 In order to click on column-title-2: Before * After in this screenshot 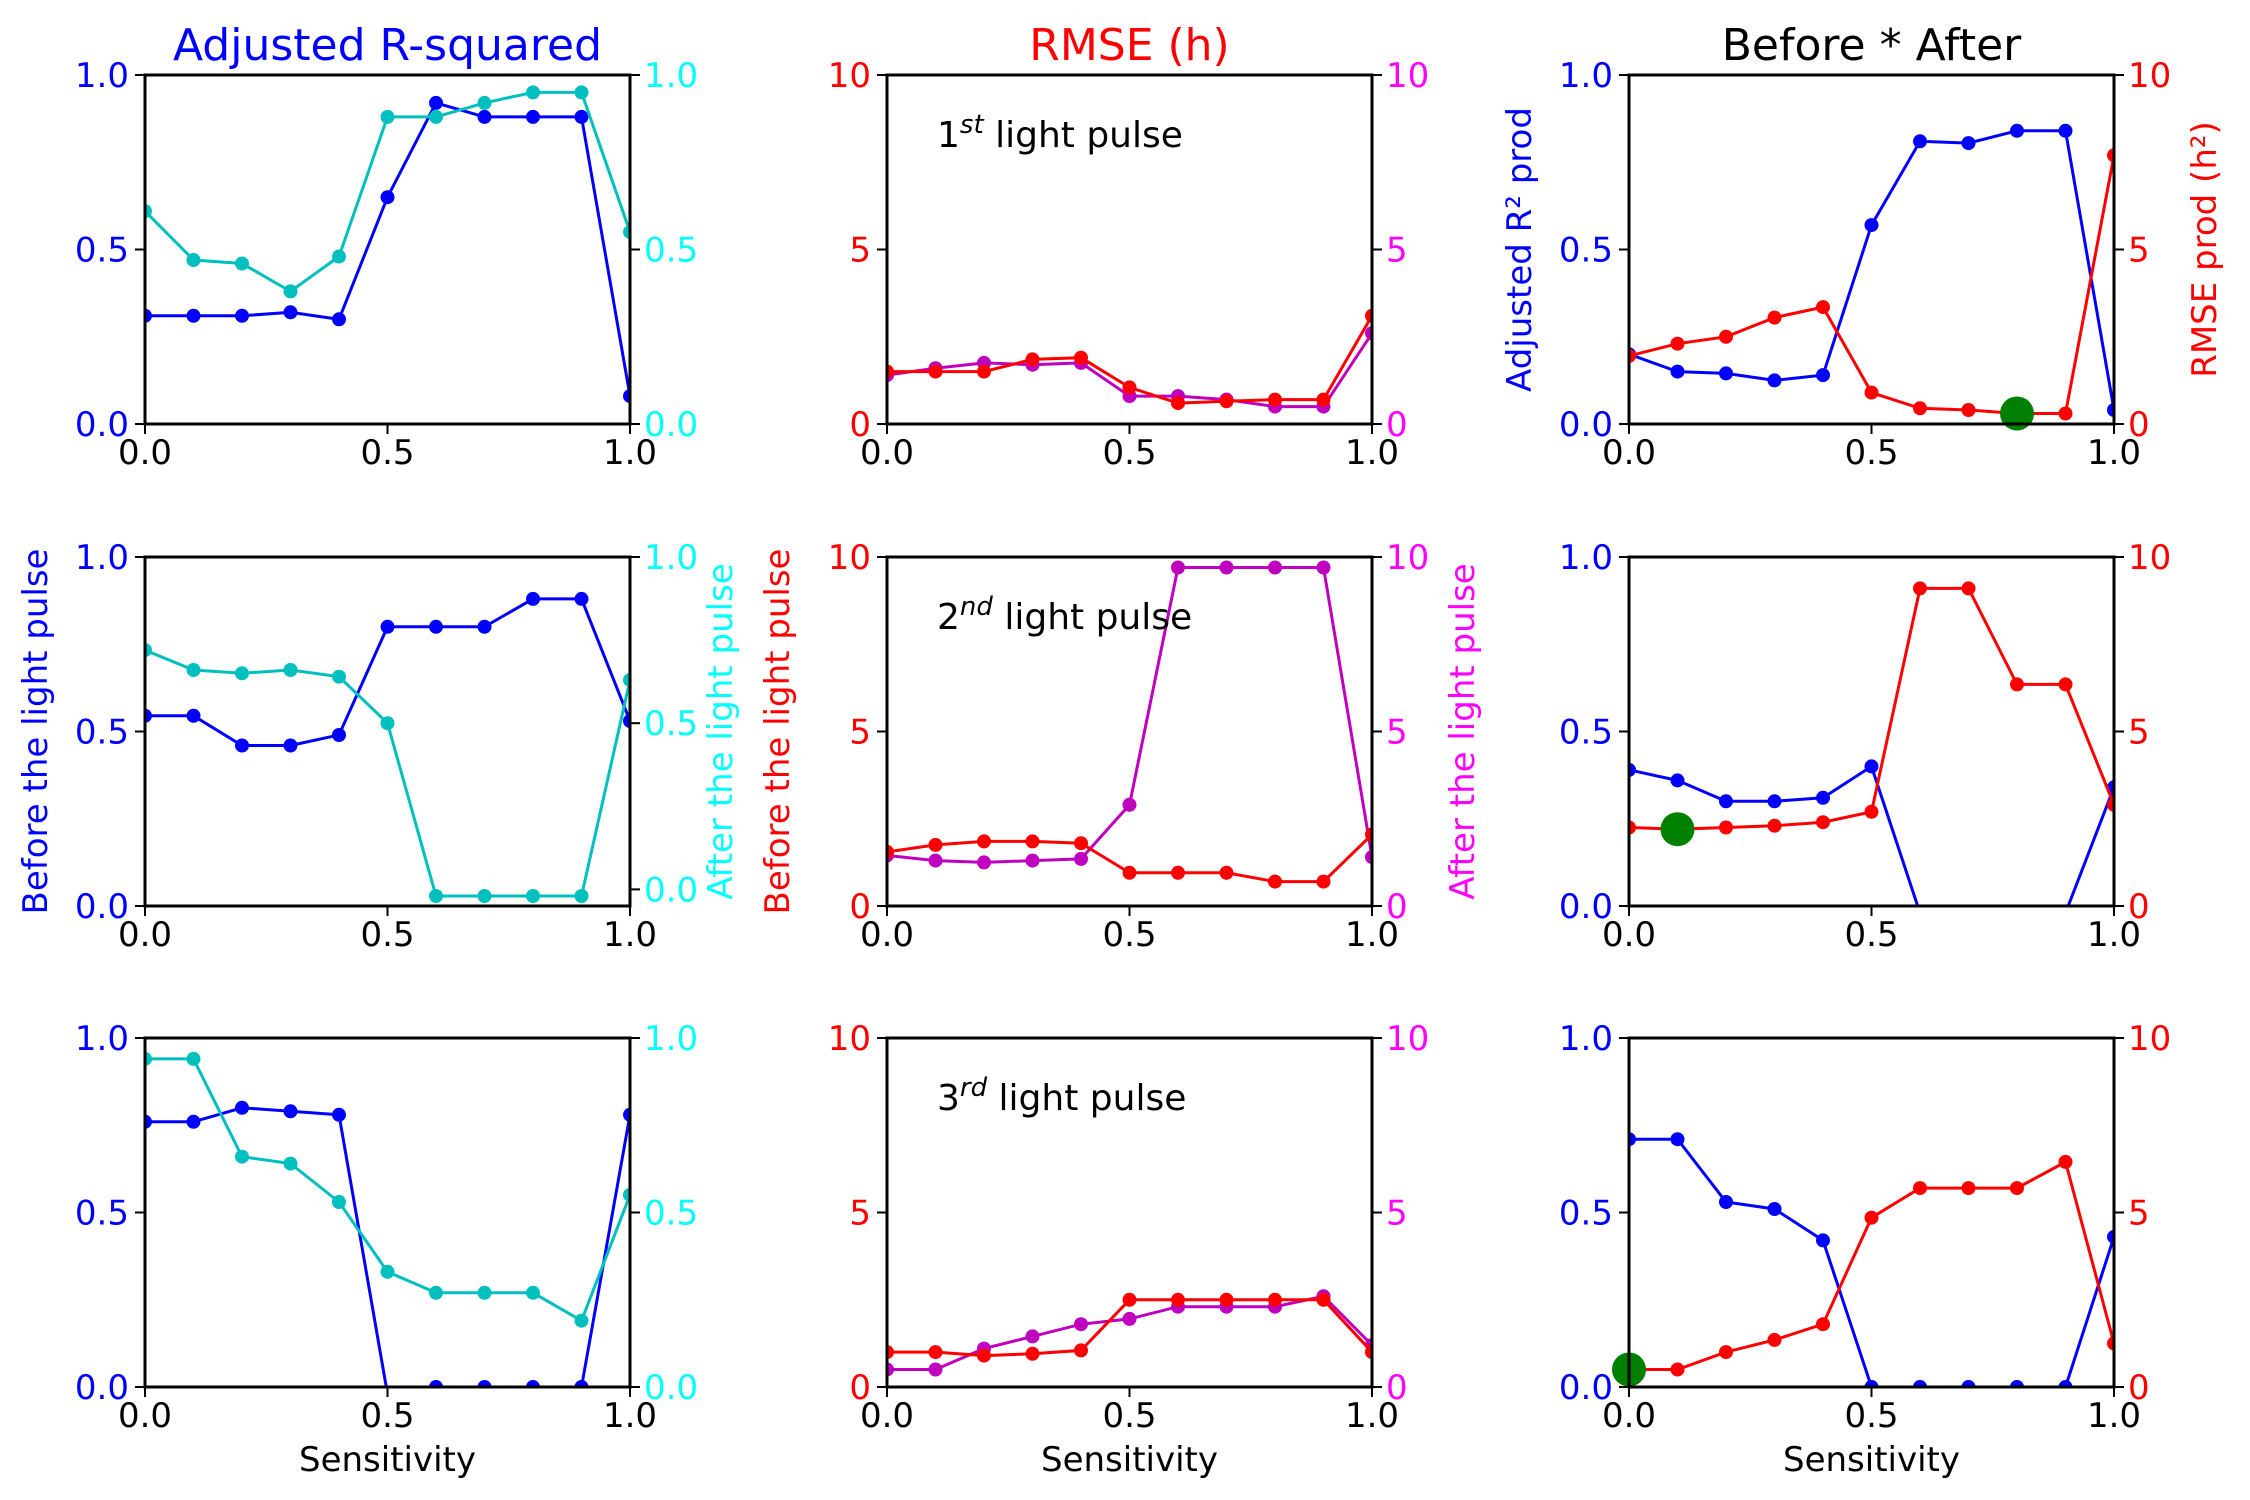, I will do `click(1872, 45)`.